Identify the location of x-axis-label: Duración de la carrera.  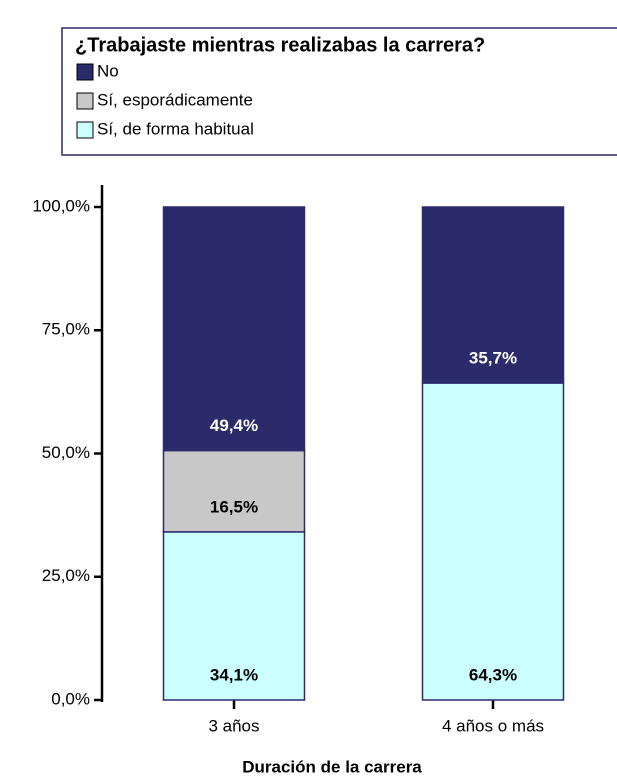
(332, 766).